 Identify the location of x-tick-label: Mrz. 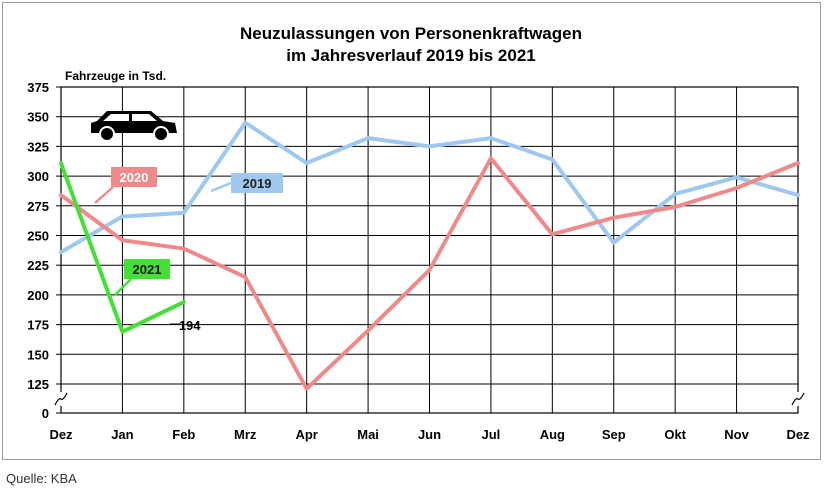
(245, 434).